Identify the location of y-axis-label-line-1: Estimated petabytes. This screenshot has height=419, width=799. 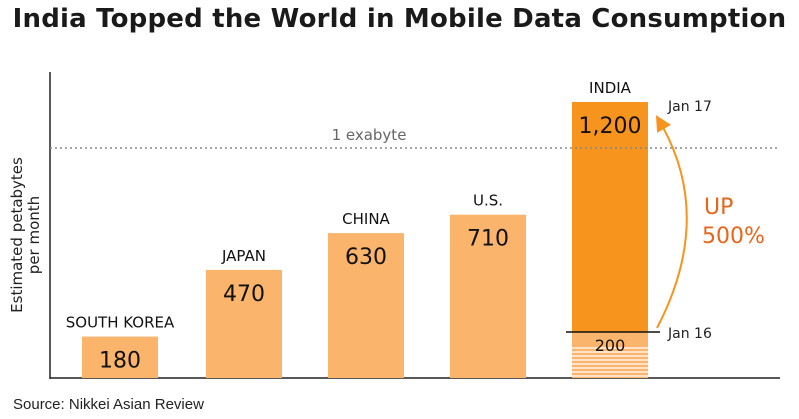
(17, 235).